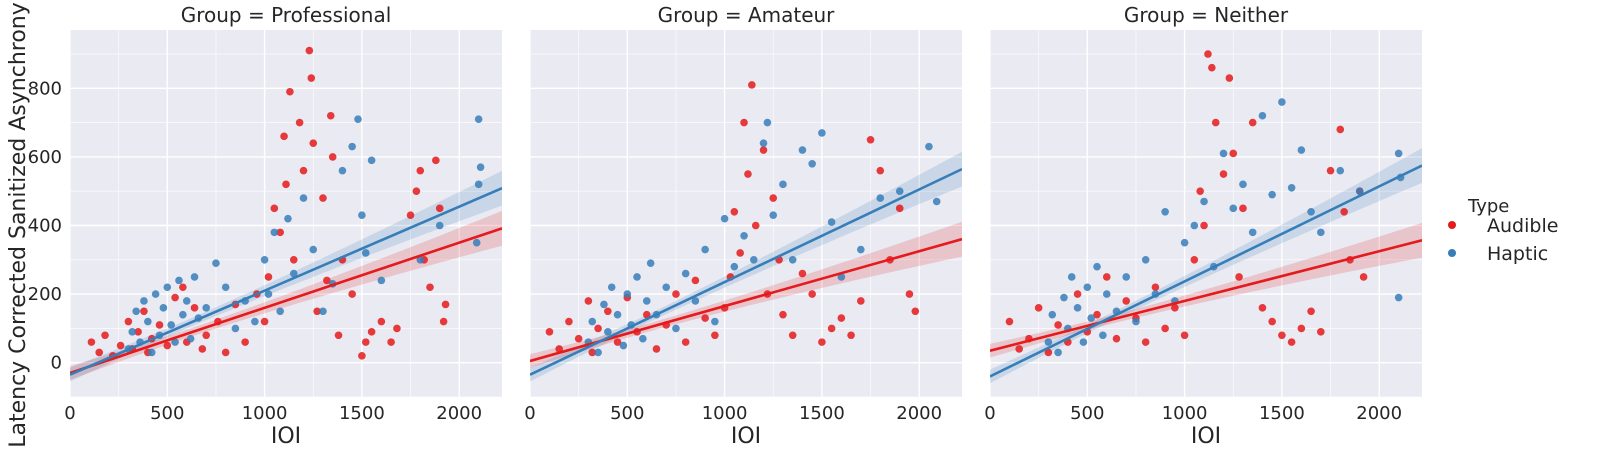 The height and width of the screenshot is (470, 1621). I want to click on panel-title: Group = Amateur, so click(747, 15).